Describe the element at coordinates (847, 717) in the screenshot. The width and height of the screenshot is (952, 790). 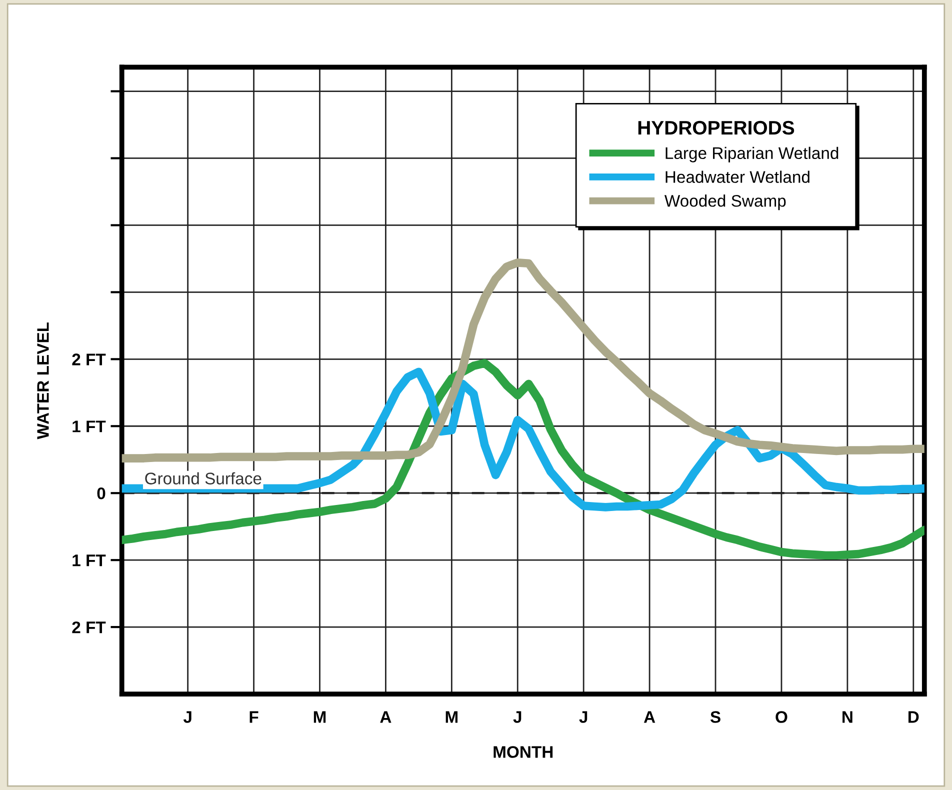
I see `x-tick-label: N` at that location.